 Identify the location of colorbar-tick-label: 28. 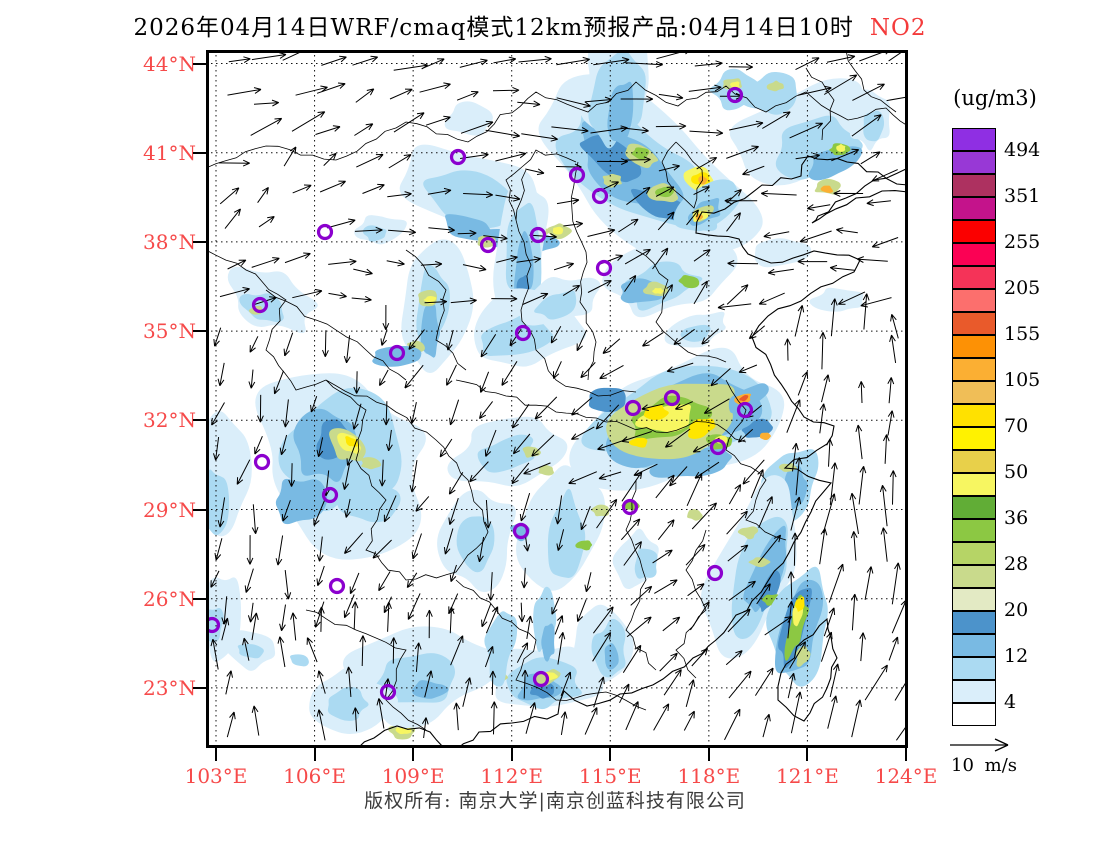
(1016, 564).